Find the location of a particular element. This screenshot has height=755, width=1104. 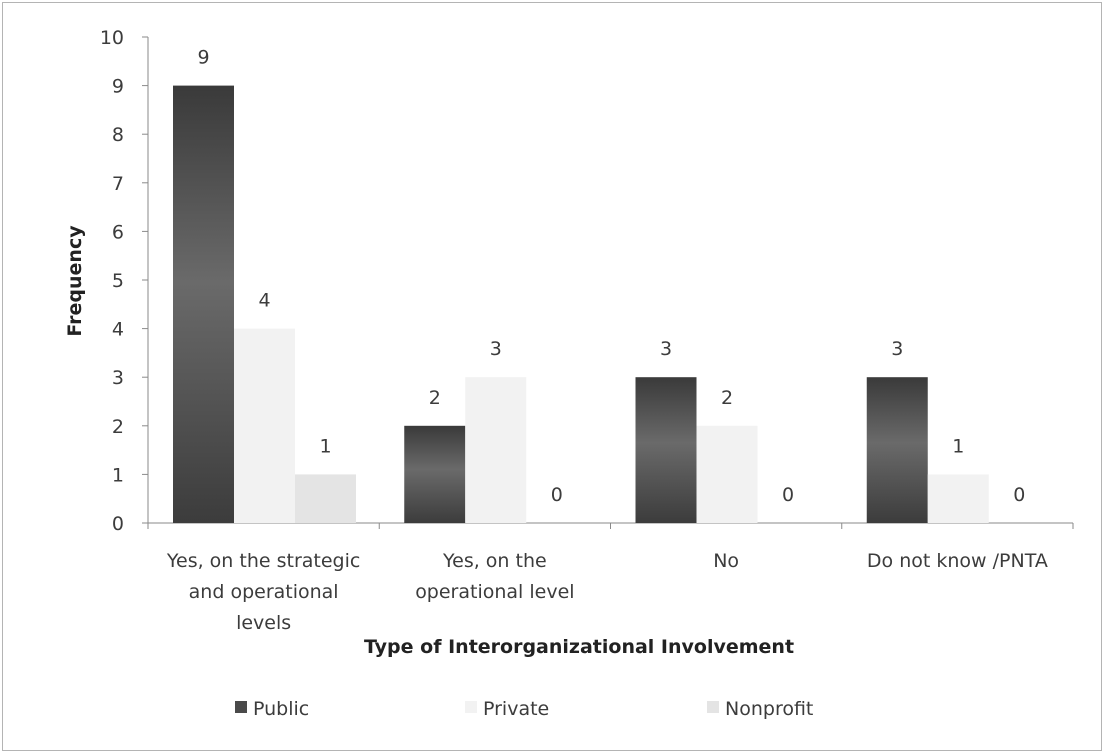

y-tick-label: 9 is located at coordinates (118, 87).